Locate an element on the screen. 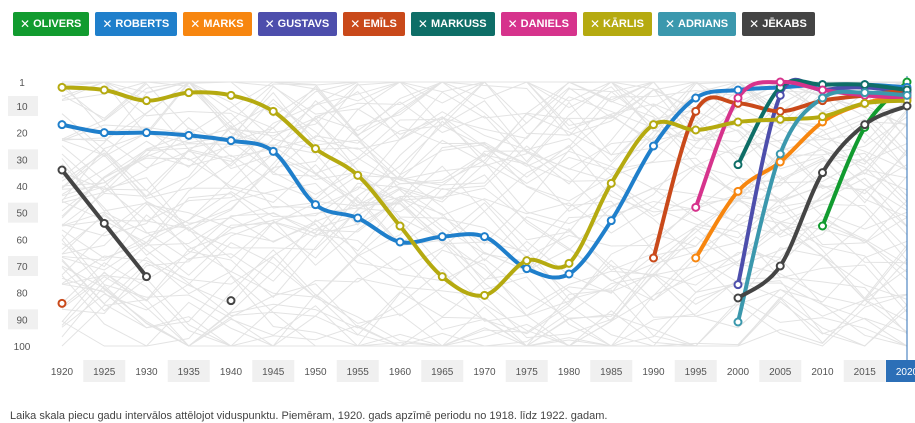 Image resolution: width=915 pixels, height=423 pixels. filter-chip-9: ✕ JĒKABS is located at coordinates (778, 24).